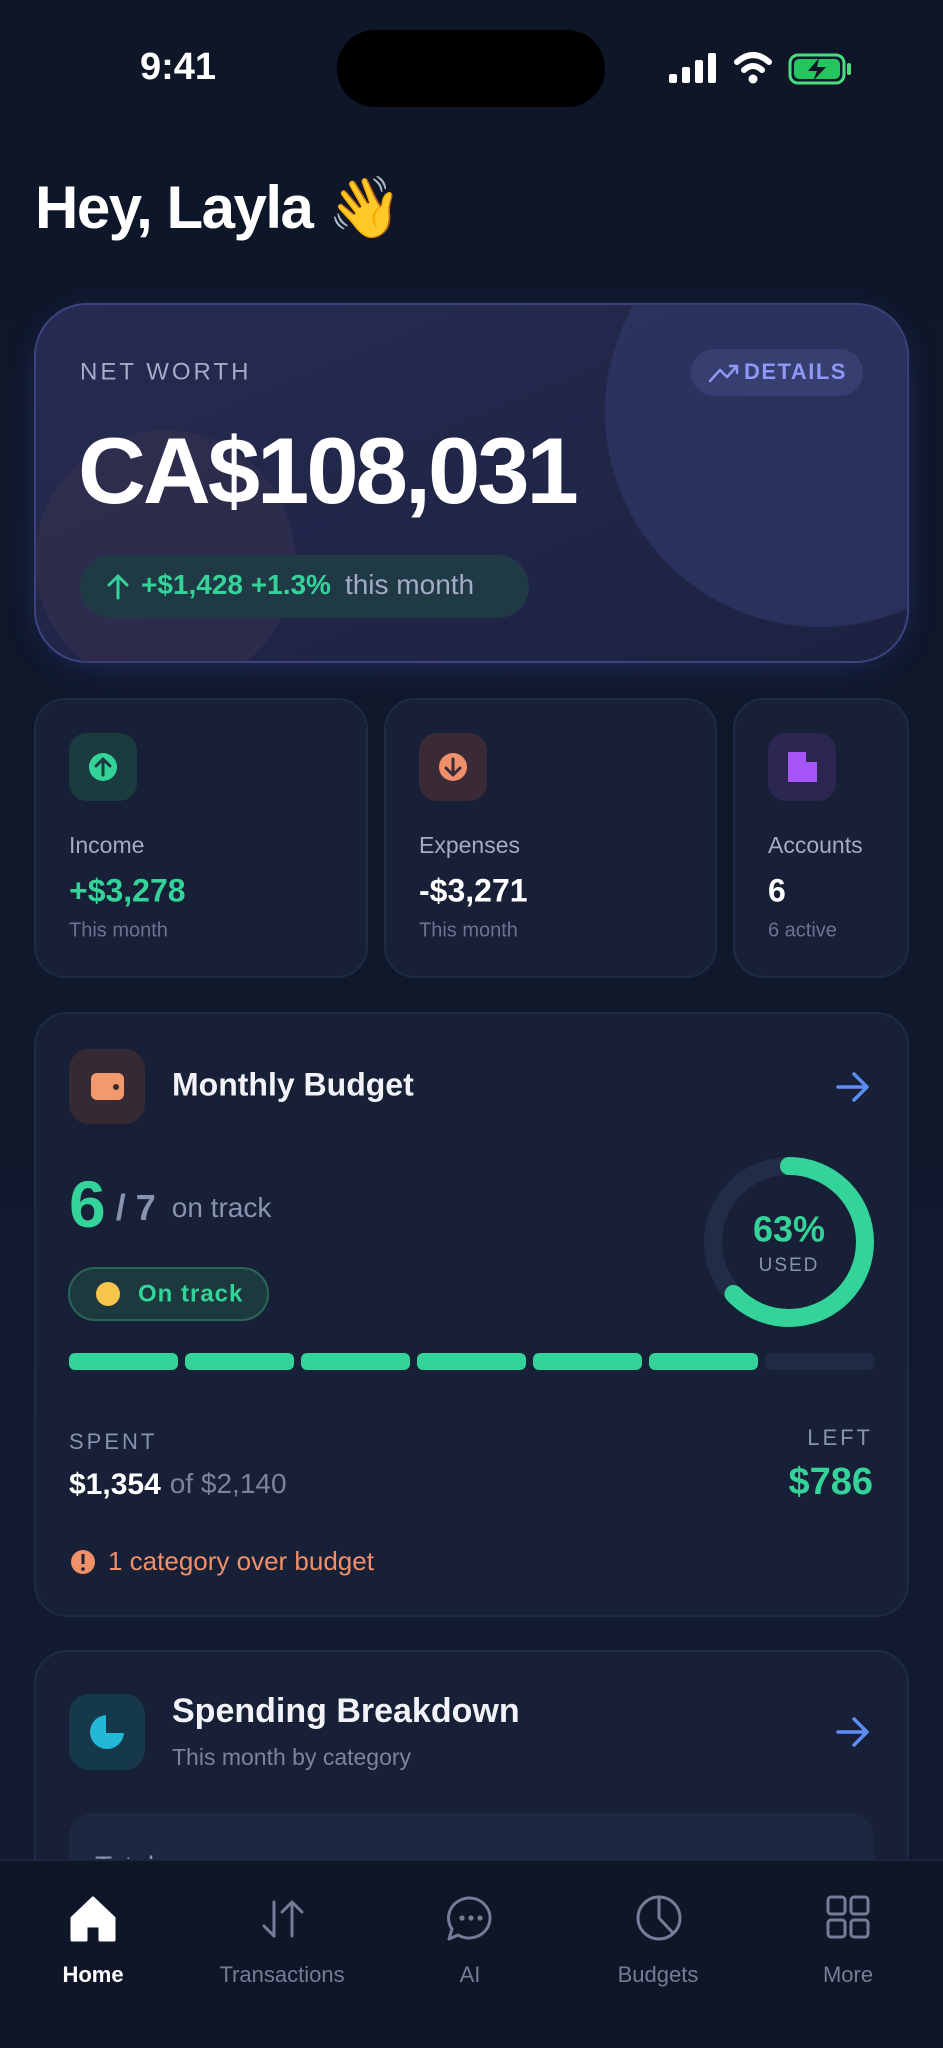  What do you see at coordinates (777, 890) in the screenshot?
I see `summary-value: 6` at bounding box center [777, 890].